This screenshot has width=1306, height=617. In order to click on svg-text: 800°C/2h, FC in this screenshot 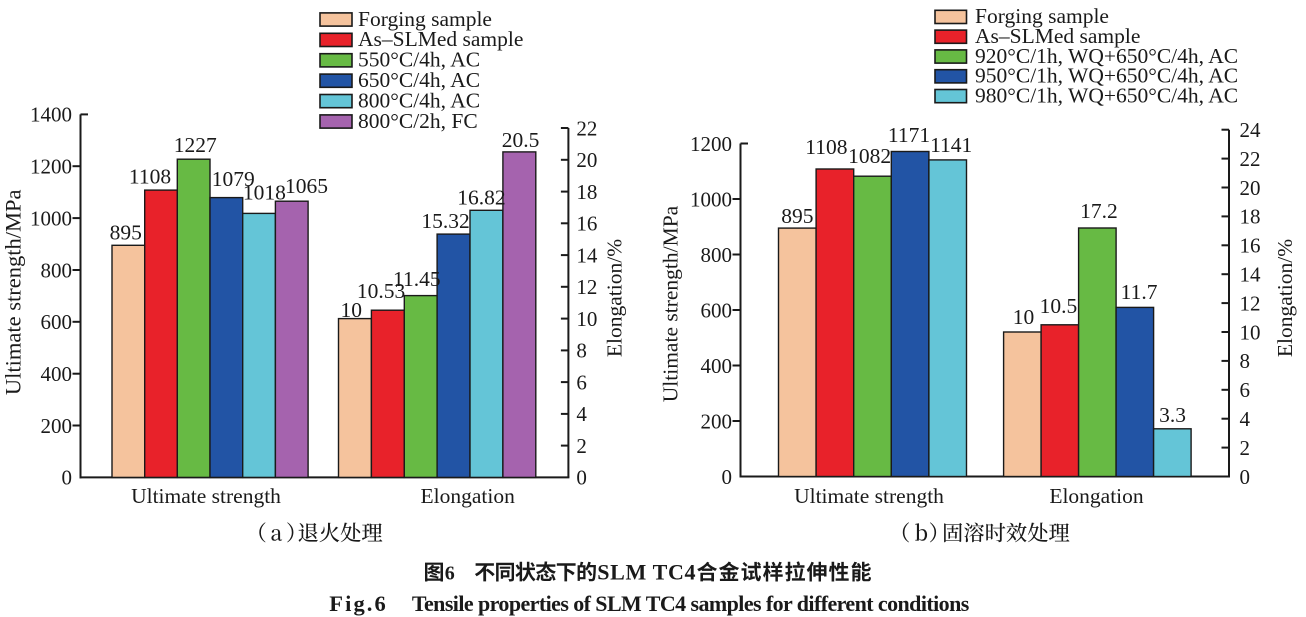, I will do `click(418, 121)`.